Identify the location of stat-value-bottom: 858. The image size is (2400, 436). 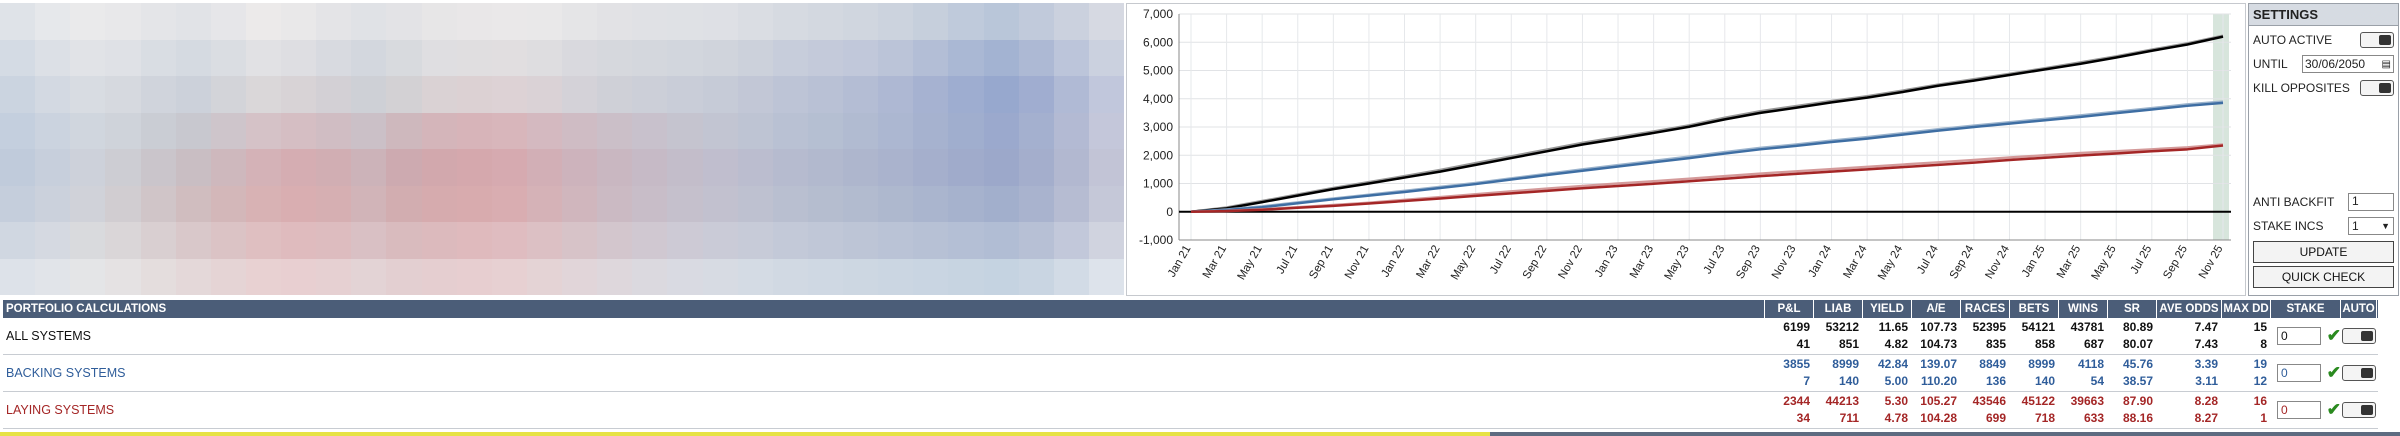
(2044, 344).